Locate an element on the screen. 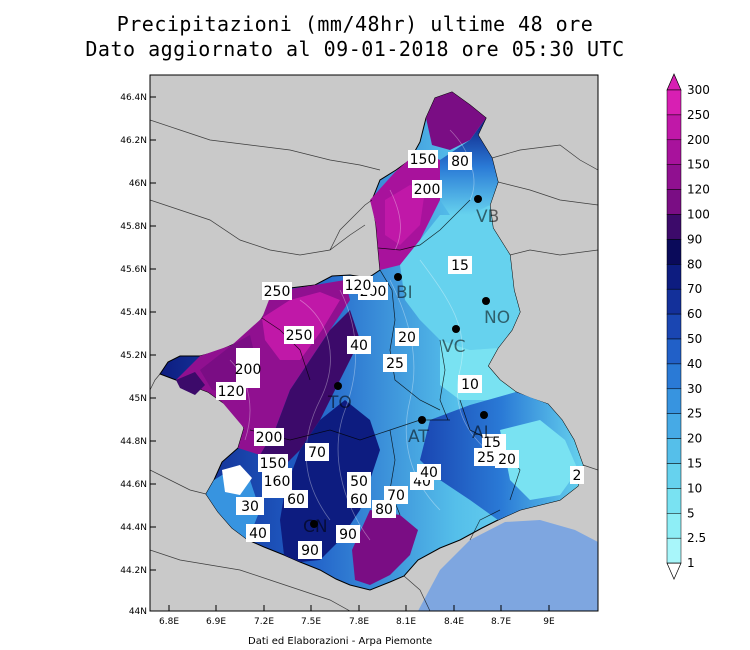 The width and height of the screenshot is (750, 650). contour-label: 70 is located at coordinates (317, 452).